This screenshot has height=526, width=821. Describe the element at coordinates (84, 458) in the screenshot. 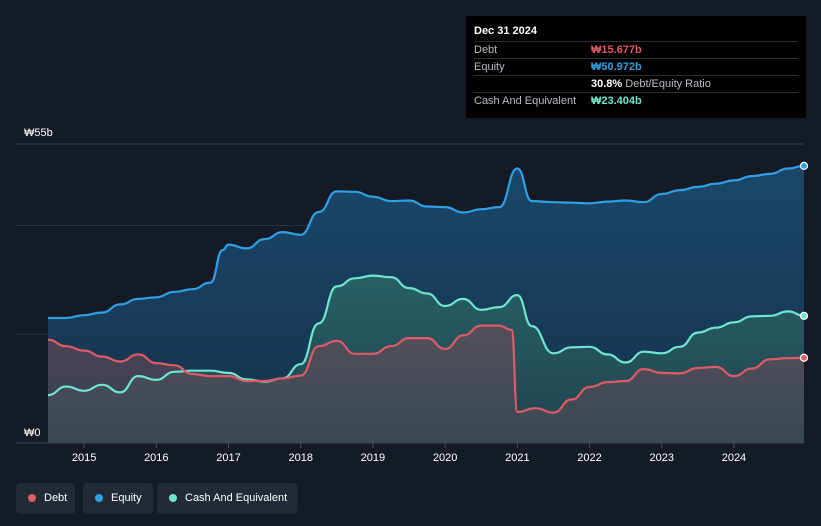

I see `x-tick-label-2015: 2015` at that location.